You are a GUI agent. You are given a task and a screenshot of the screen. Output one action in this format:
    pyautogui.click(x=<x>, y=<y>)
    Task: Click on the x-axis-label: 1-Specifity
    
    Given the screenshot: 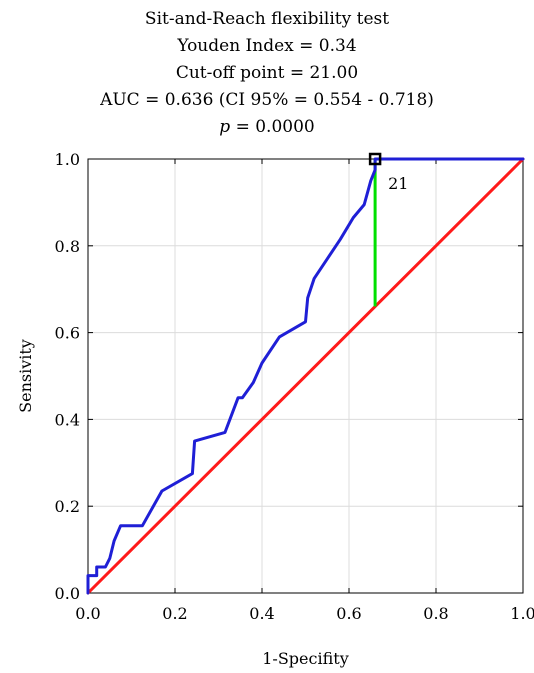 What is the action you would take?
    pyautogui.click(x=305, y=658)
    